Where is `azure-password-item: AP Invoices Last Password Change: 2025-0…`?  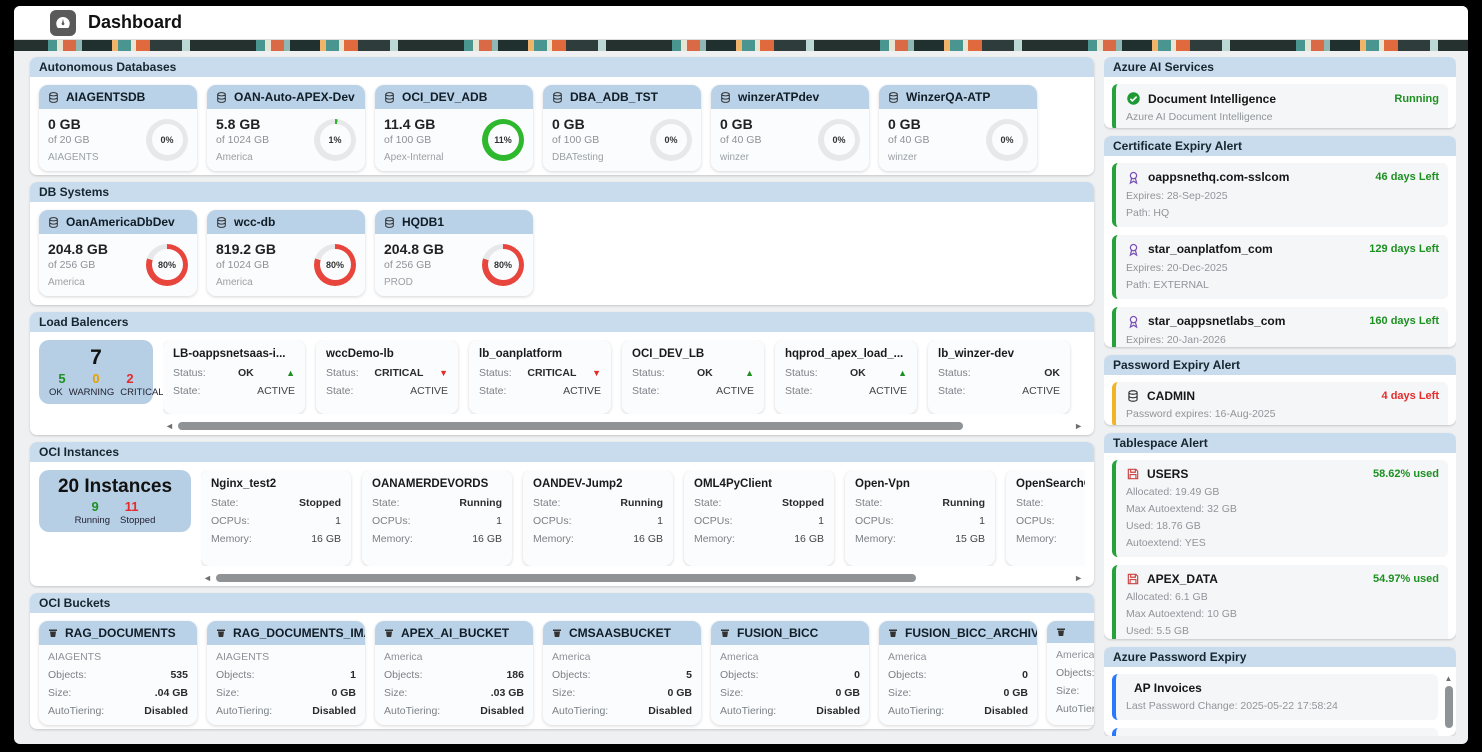 azure-password-item: AP Invoices Last Password Change: 2025-0… is located at coordinates (1275, 696).